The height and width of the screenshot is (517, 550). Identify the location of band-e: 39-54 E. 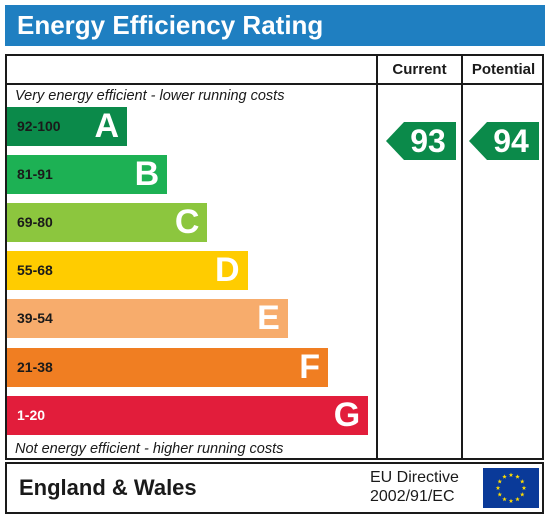
(147, 319).